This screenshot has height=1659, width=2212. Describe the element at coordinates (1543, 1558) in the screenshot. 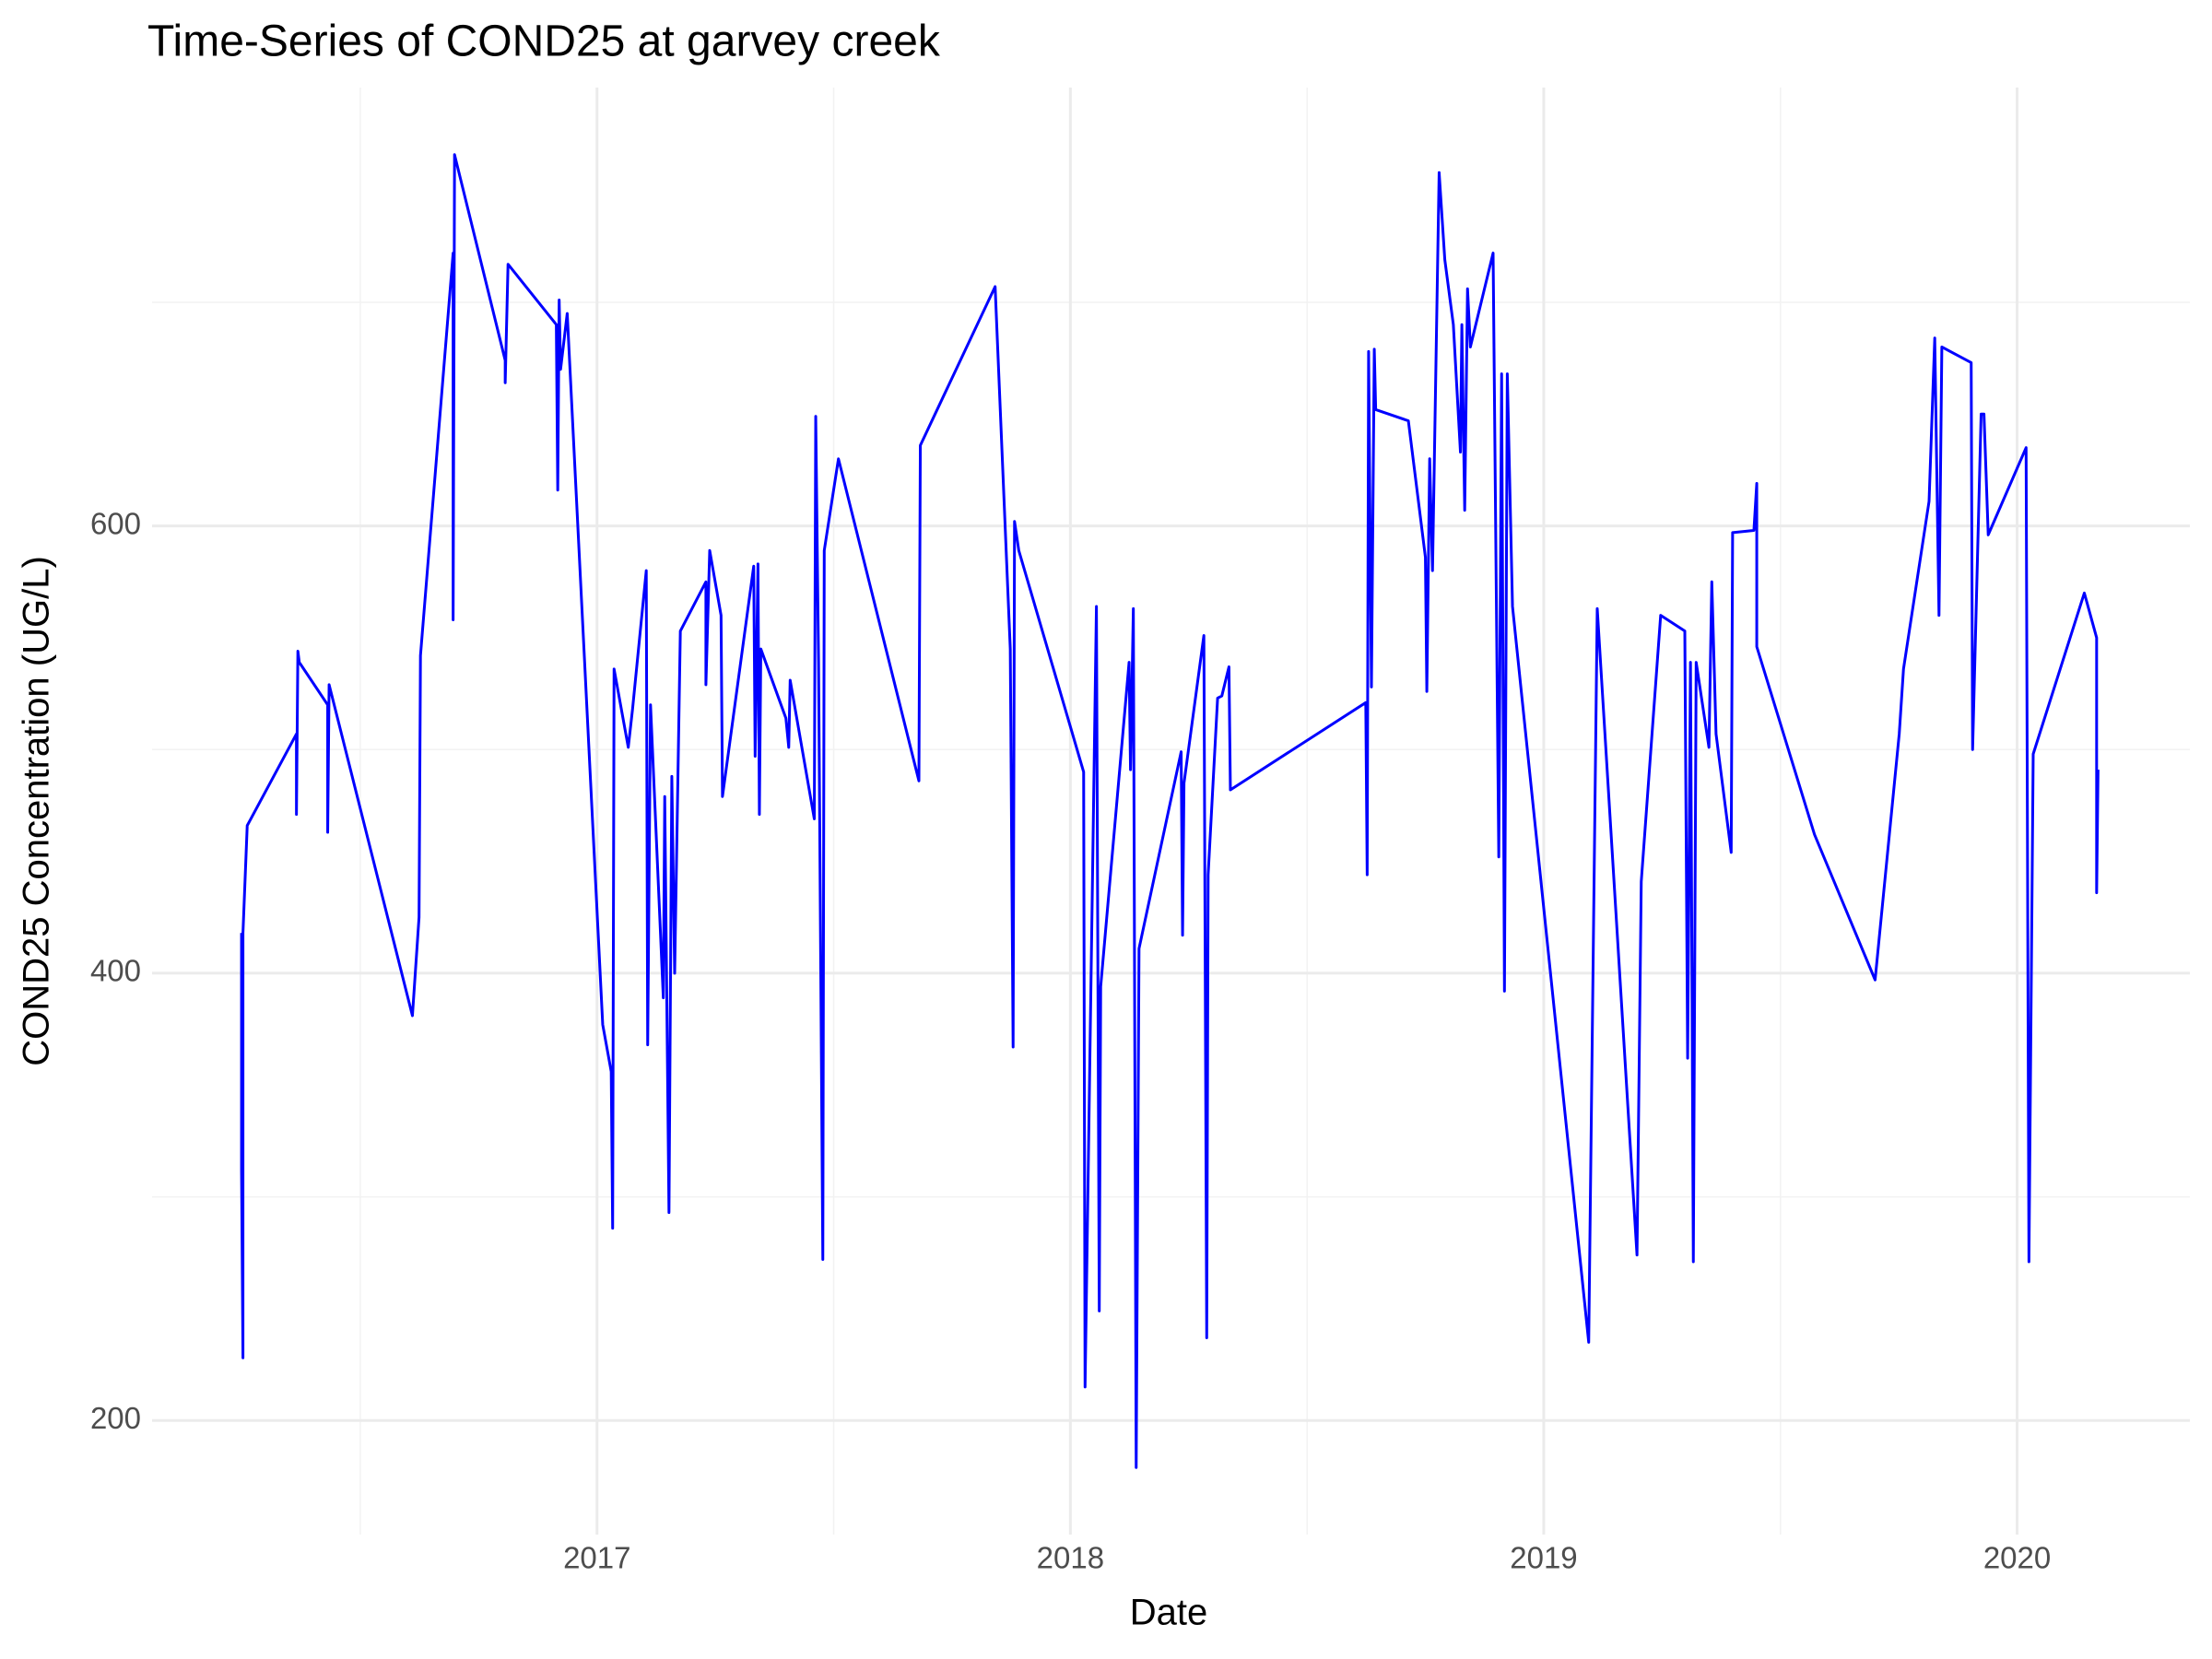

I see `x-tick-label: 2019` at that location.